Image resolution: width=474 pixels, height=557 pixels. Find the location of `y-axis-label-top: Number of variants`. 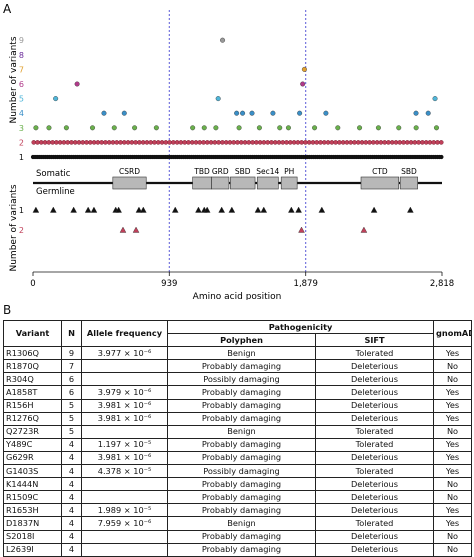

y-axis-label-top: Number of variants is located at coordinates (14, 79).